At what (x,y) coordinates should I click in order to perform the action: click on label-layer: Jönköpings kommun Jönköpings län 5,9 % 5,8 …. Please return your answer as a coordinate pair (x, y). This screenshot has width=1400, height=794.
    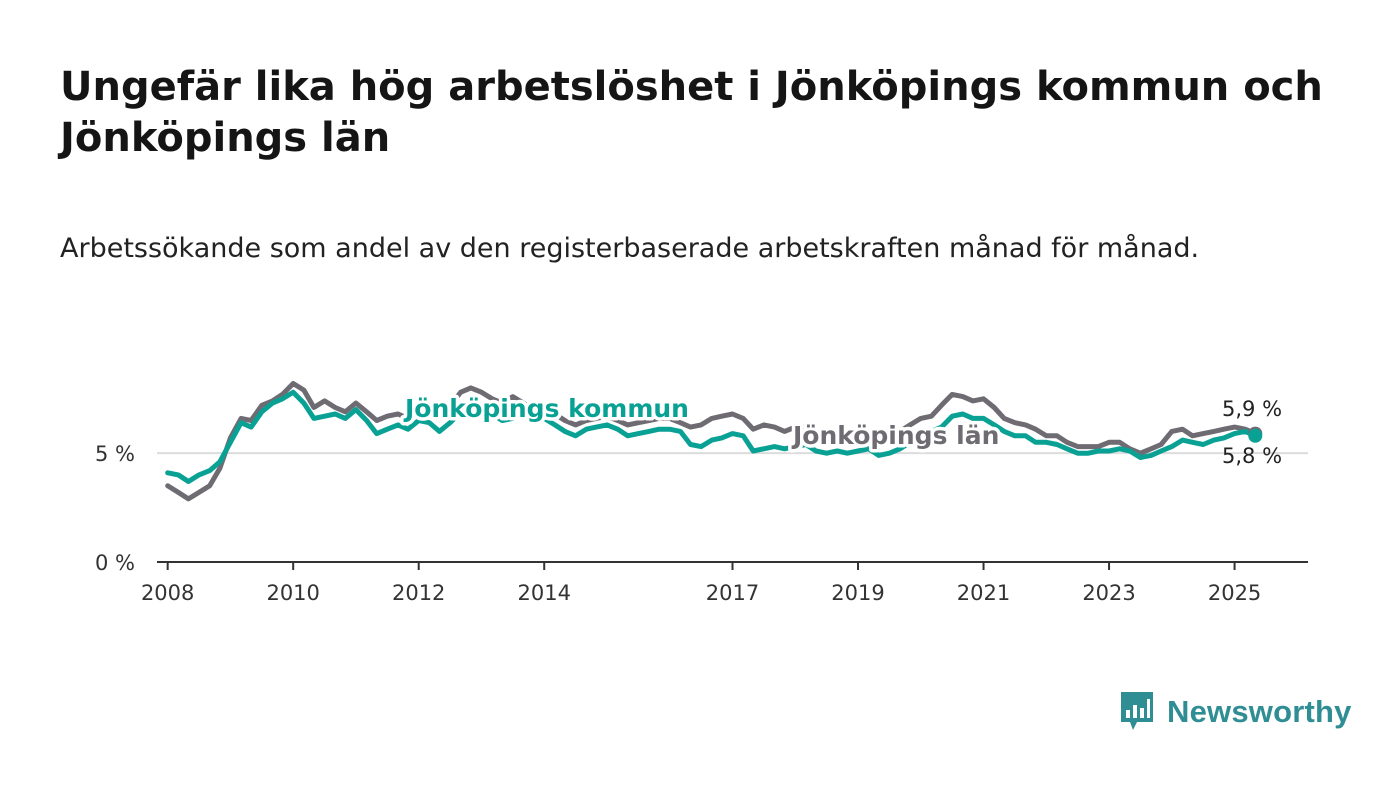
    Looking at the image, I should click on (841, 430).